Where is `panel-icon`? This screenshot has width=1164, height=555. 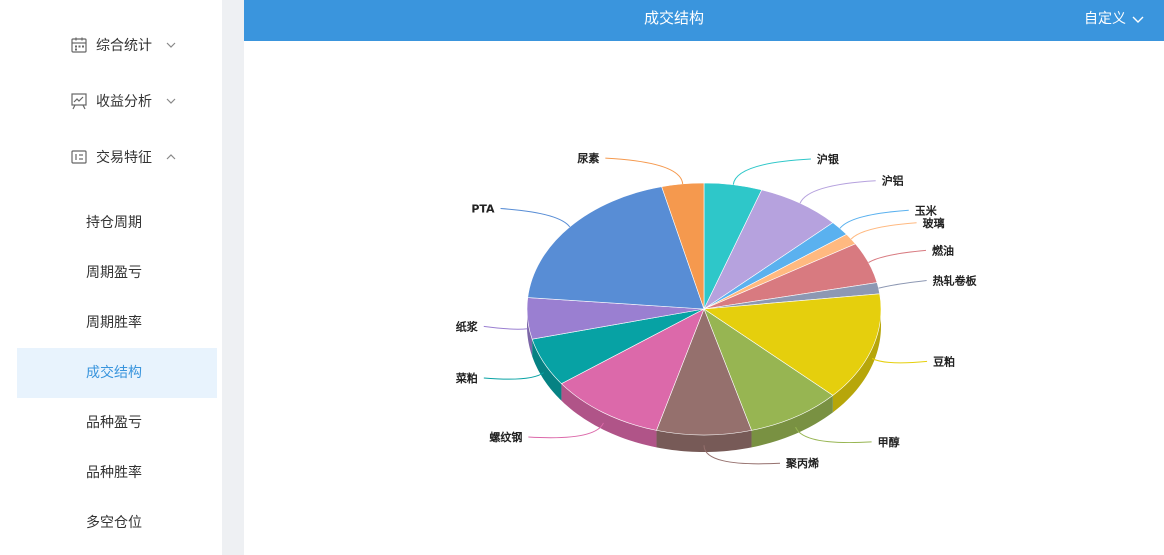 panel-icon is located at coordinates (79, 157).